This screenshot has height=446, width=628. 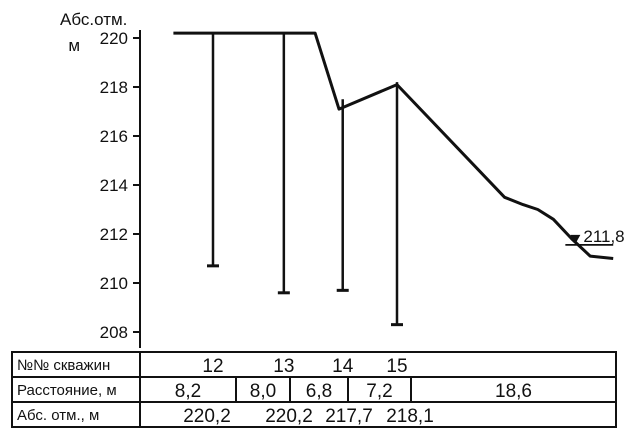 What do you see at coordinates (114, 87) in the screenshot?
I see `y-tick-label: 218` at bounding box center [114, 87].